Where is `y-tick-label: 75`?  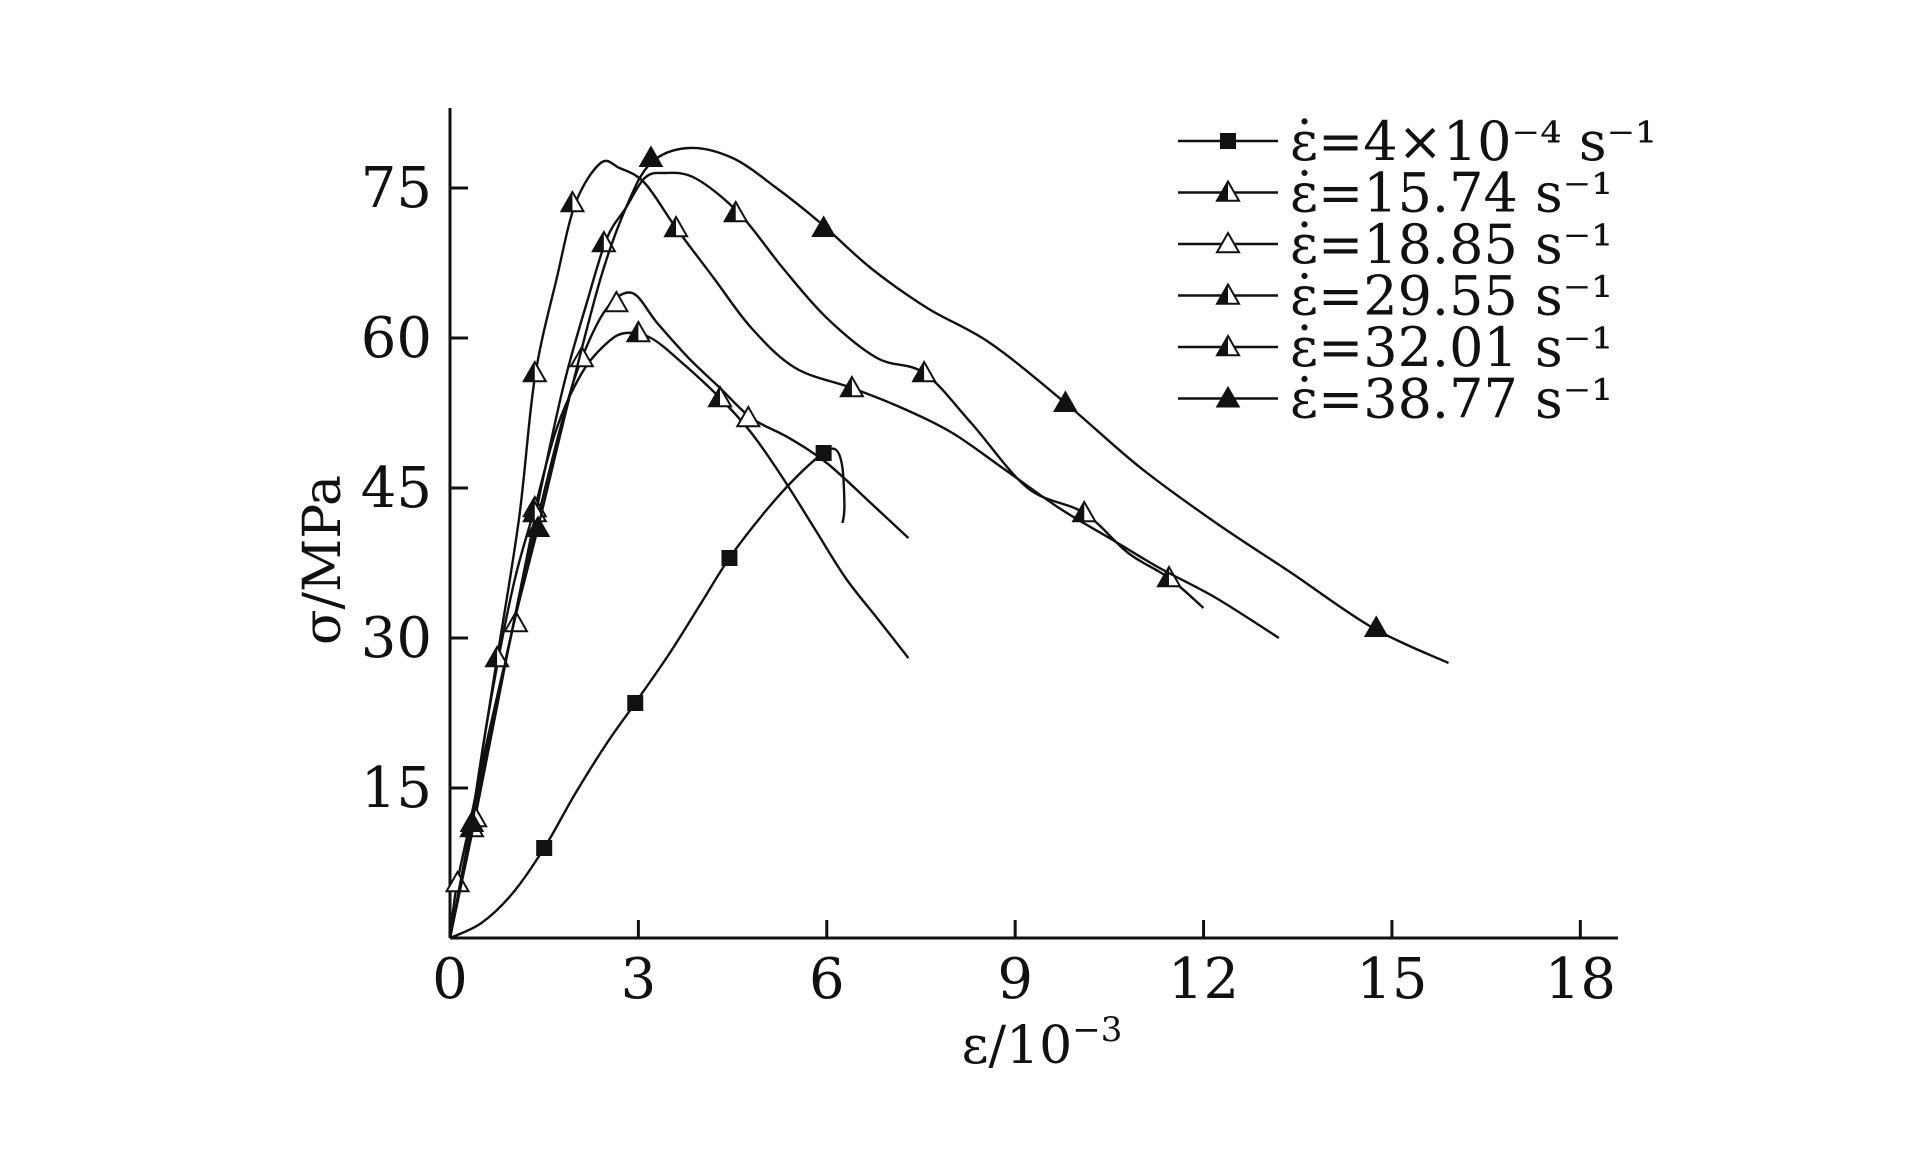
y-tick-label: 75 is located at coordinates (396, 188).